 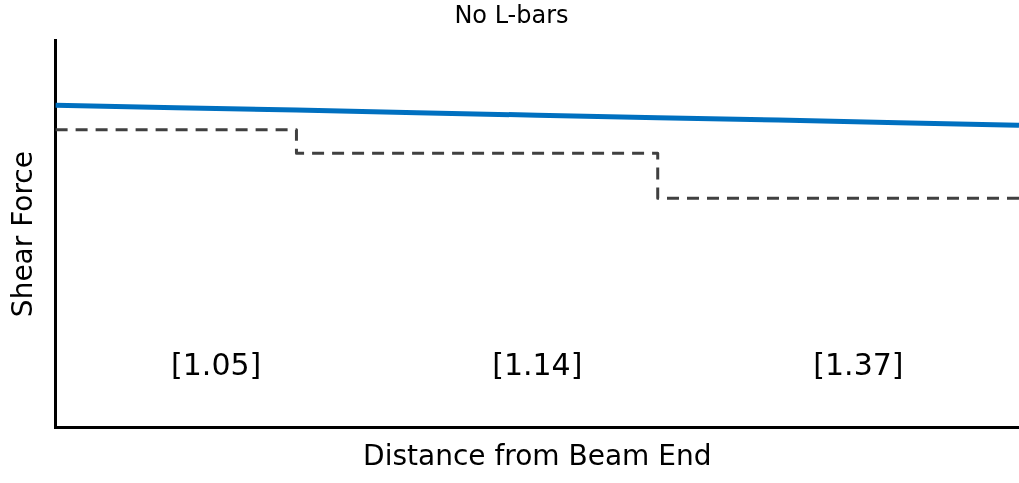 What do you see at coordinates (23, 234) in the screenshot?
I see `y-axis-title: Shear Force` at bounding box center [23, 234].